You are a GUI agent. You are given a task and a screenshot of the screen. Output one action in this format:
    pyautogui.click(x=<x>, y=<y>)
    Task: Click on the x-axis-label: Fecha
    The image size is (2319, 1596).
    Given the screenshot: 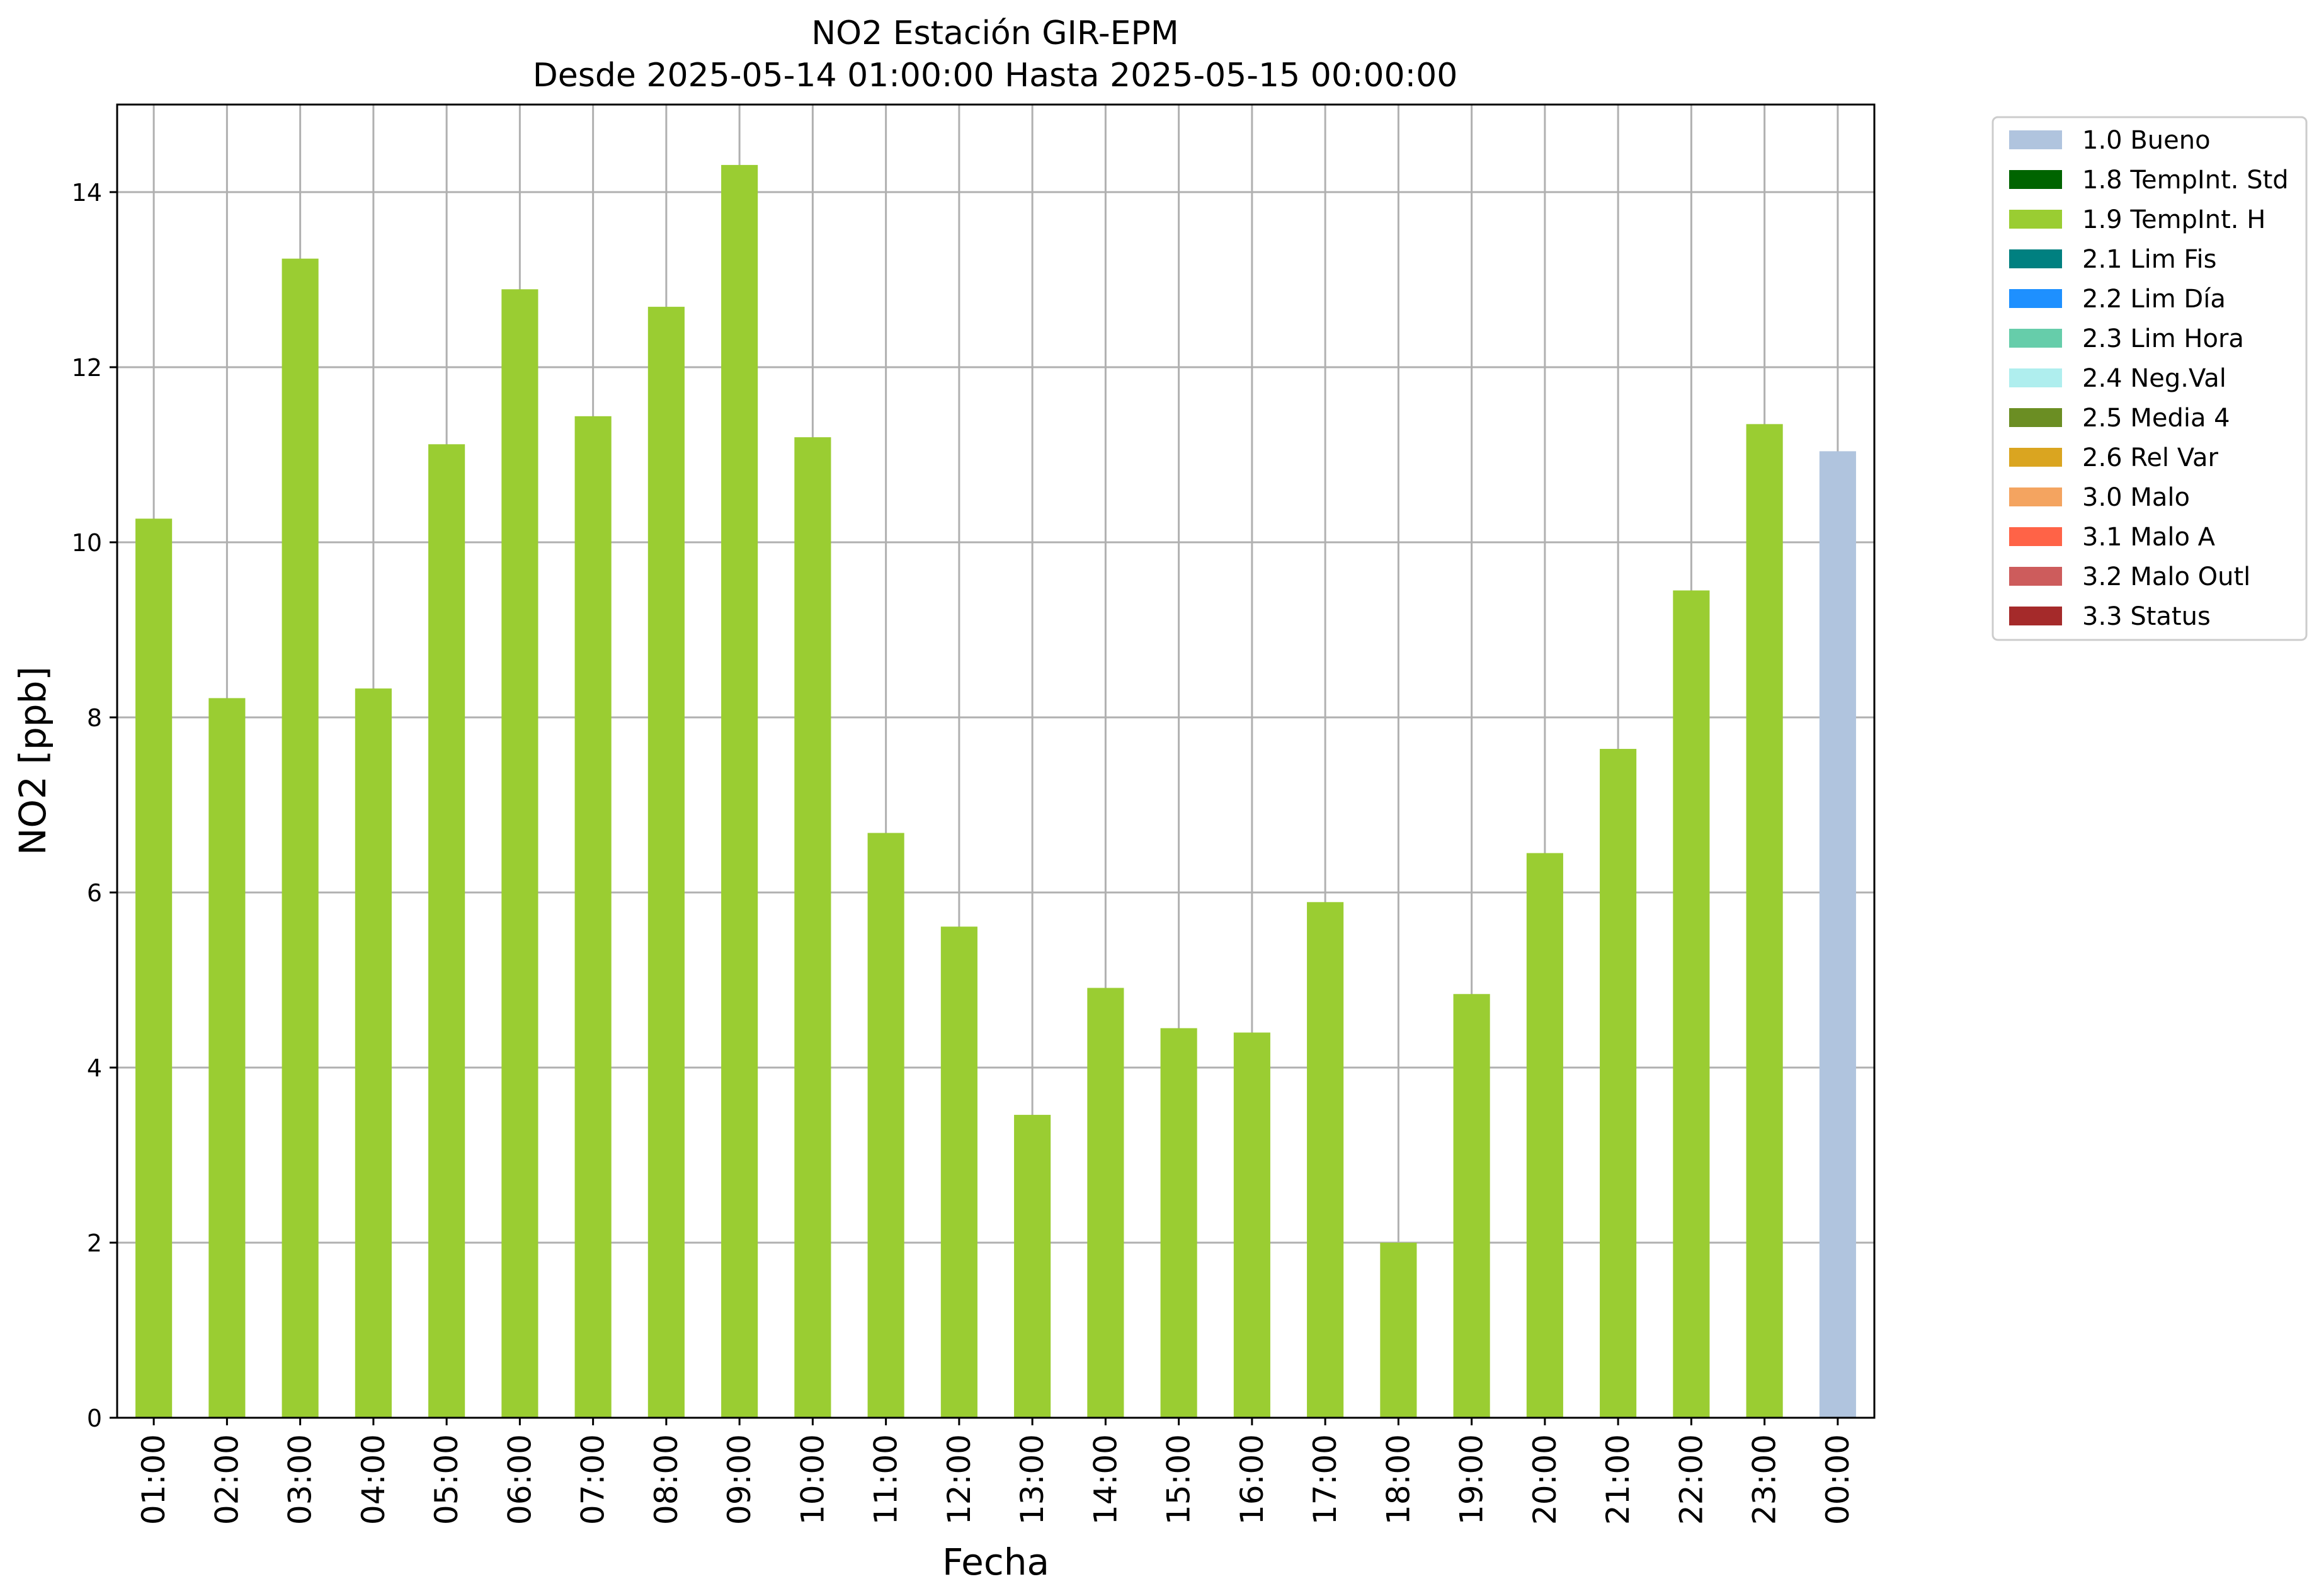 What is the action you would take?
    pyautogui.click(x=995, y=1562)
    